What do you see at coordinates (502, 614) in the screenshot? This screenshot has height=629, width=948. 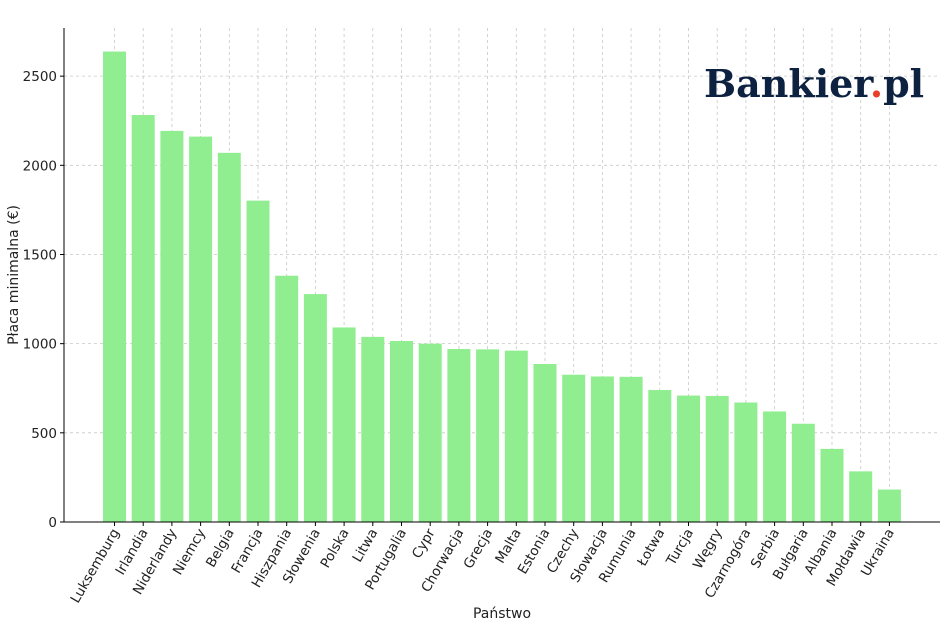 I see `x-axis-title: Państwo` at bounding box center [502, 614].